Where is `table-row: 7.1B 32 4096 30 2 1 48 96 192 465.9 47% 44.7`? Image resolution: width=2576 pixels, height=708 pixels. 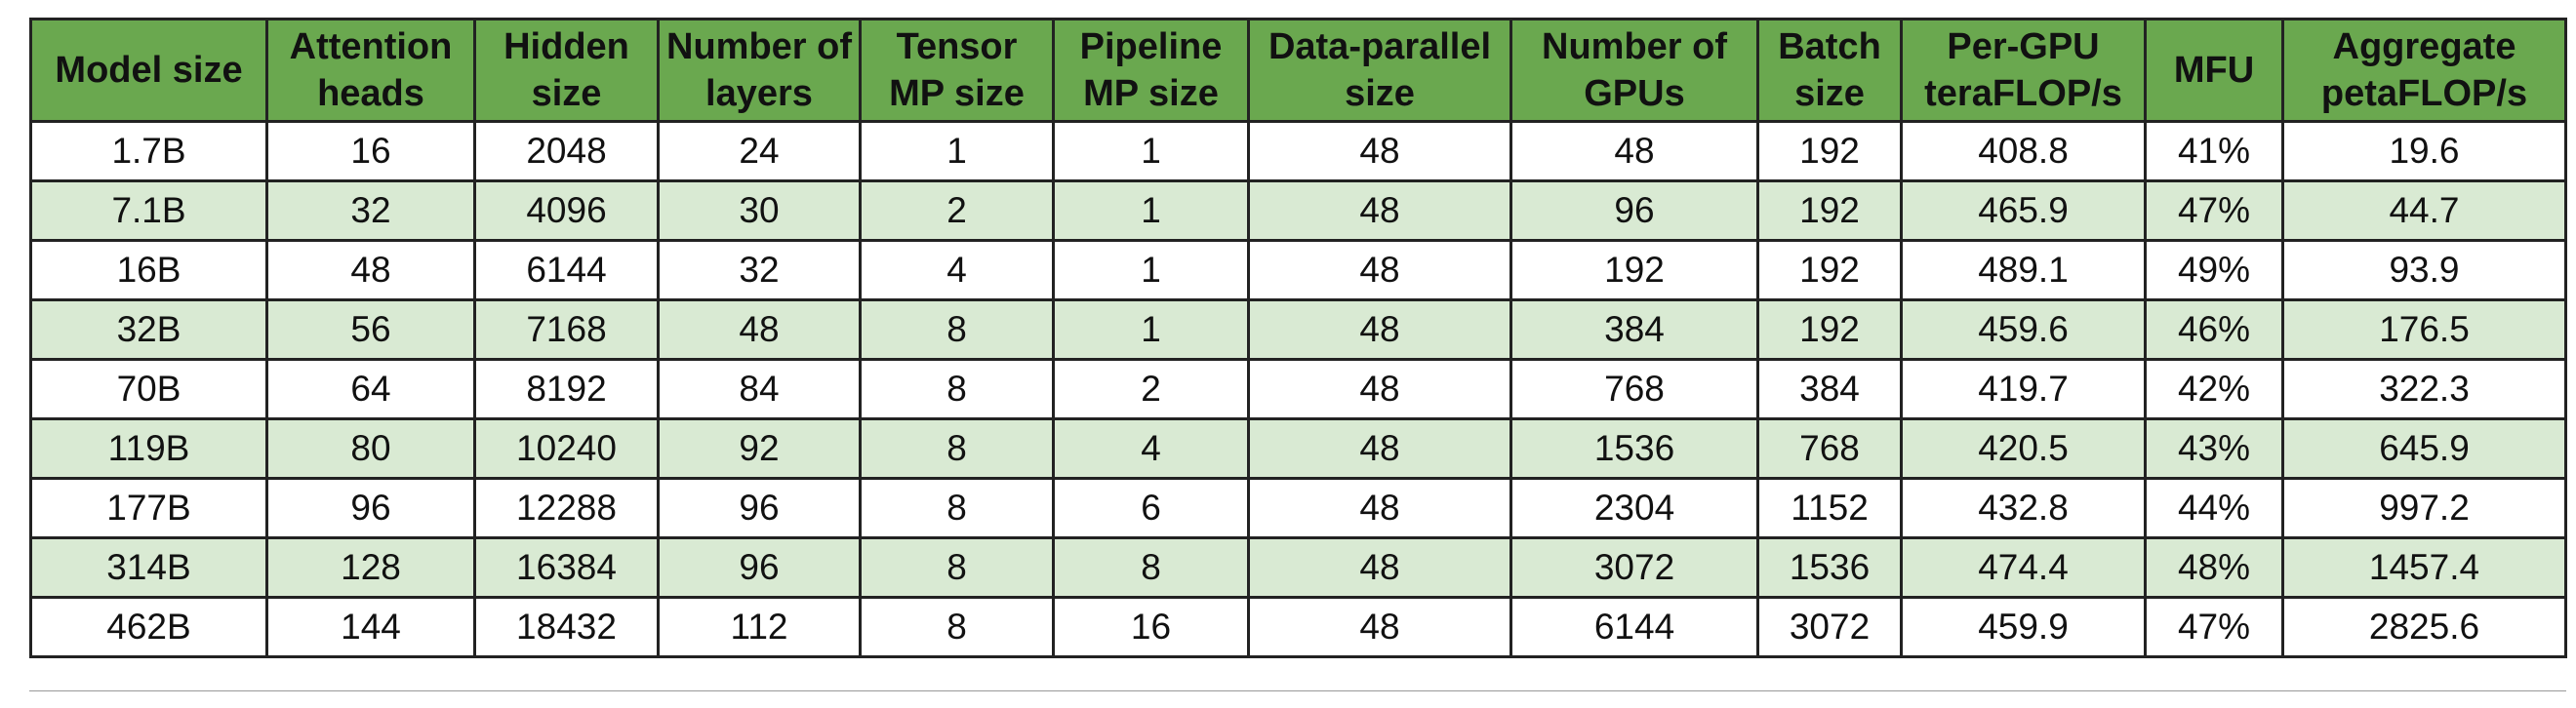 table-row: 7.1B 32 4096 30 2 1 48 96 192 465.9 47% 44.7 is located at coordinates (1298, 210).